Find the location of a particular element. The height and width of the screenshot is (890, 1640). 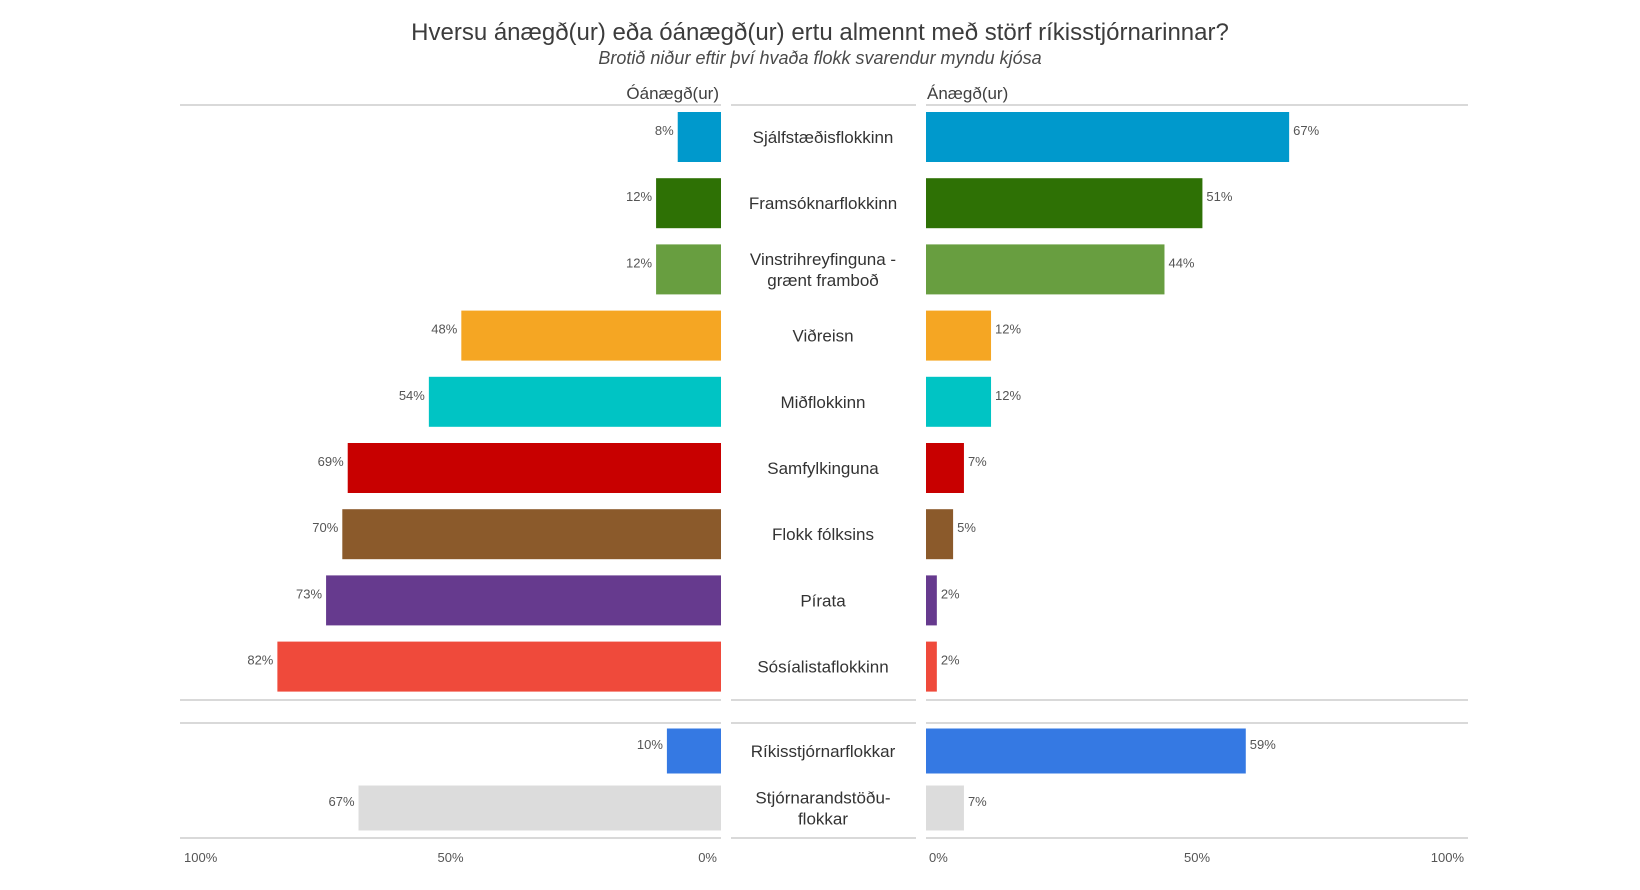

right-column-header: Ánægð(ur) is located at coordinates (967, 93).